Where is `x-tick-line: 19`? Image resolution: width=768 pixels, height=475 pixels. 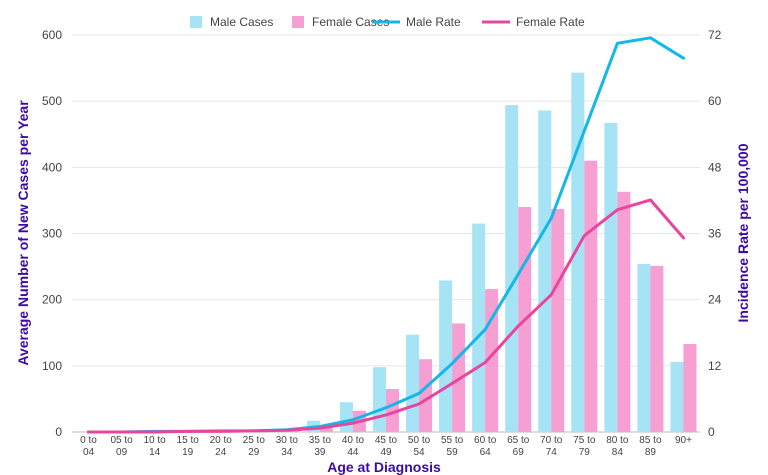
x-tick-line: 19 is located at coordinates (188, 452).